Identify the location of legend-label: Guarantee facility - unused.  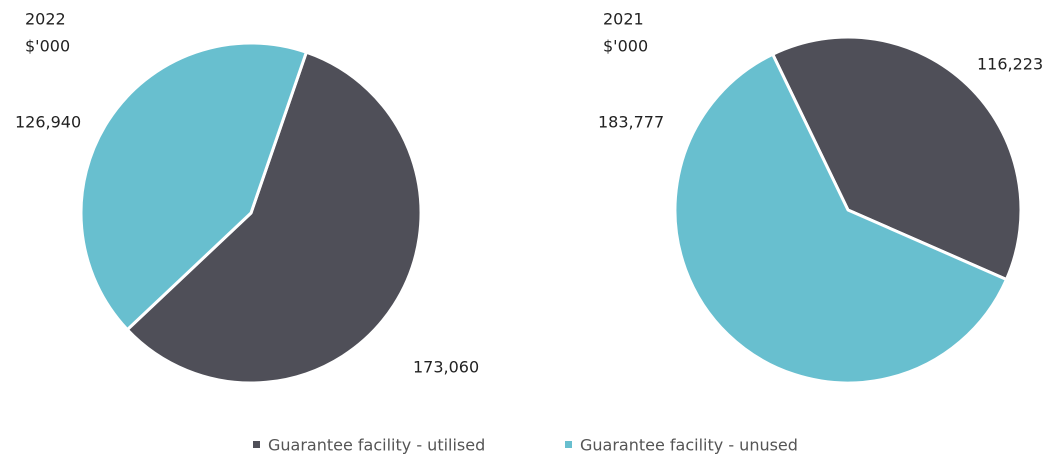
(689, 445).